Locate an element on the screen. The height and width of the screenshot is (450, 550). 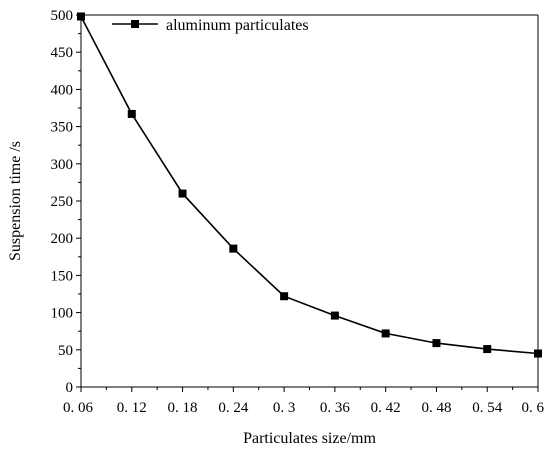
y-tick-label: 150 is located at coordinates (62, 276).